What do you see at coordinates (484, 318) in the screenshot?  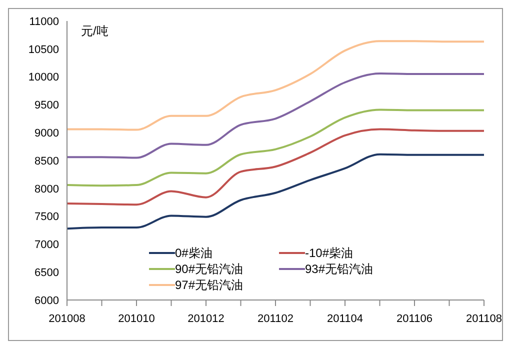 I see `x-tick-label: 201108` at bounding box center [484, 318].